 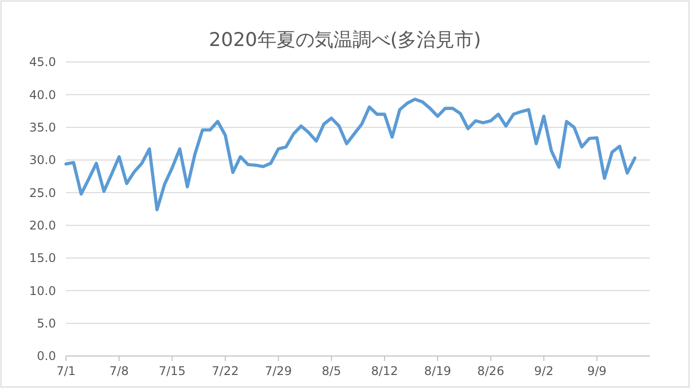 What do you see at coordinates (42, 127) in the screenshot?
I see `y-tick-label: 35.0` at bounding box center [42, 127].